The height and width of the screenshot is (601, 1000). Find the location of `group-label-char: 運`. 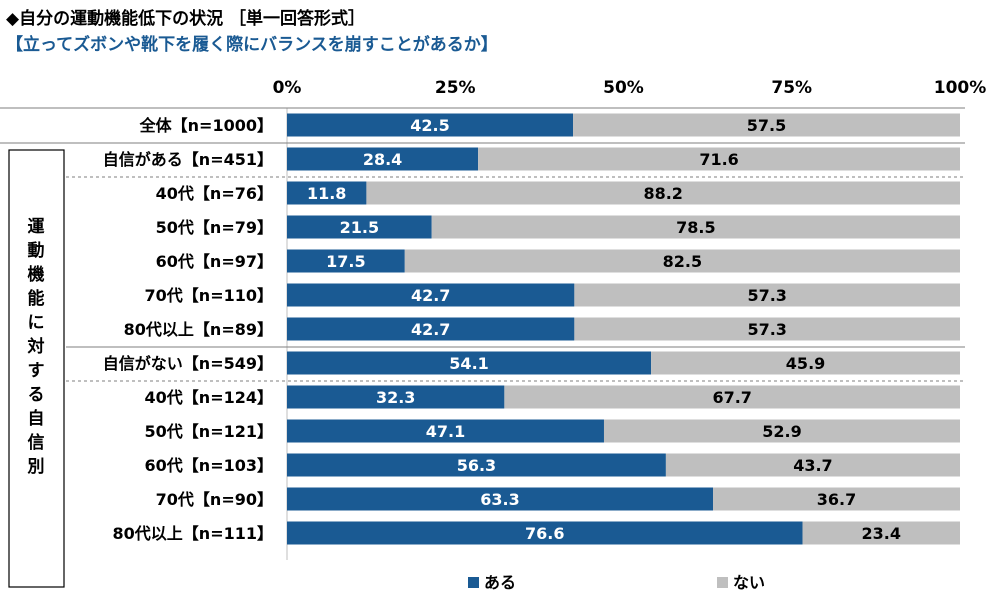

group-label-char: 運 is located at coordinates (36, 227).